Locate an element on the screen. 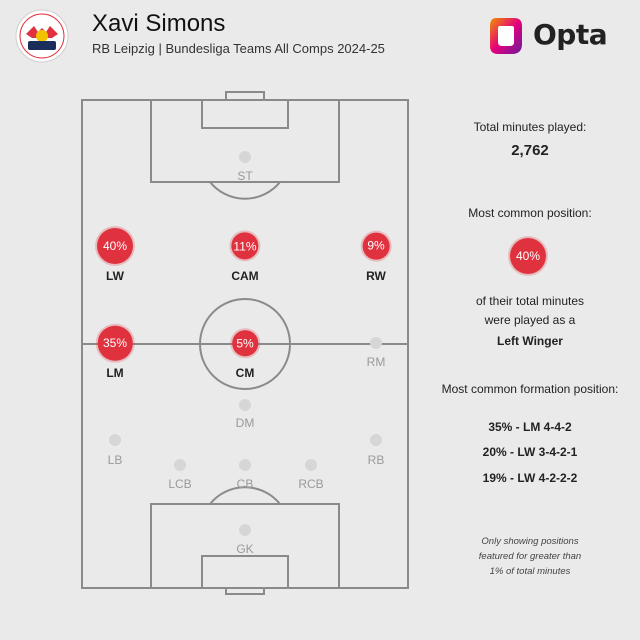 This screenshot has width=640, height=640. position-marker-rb is located at coordinates (376, 440).